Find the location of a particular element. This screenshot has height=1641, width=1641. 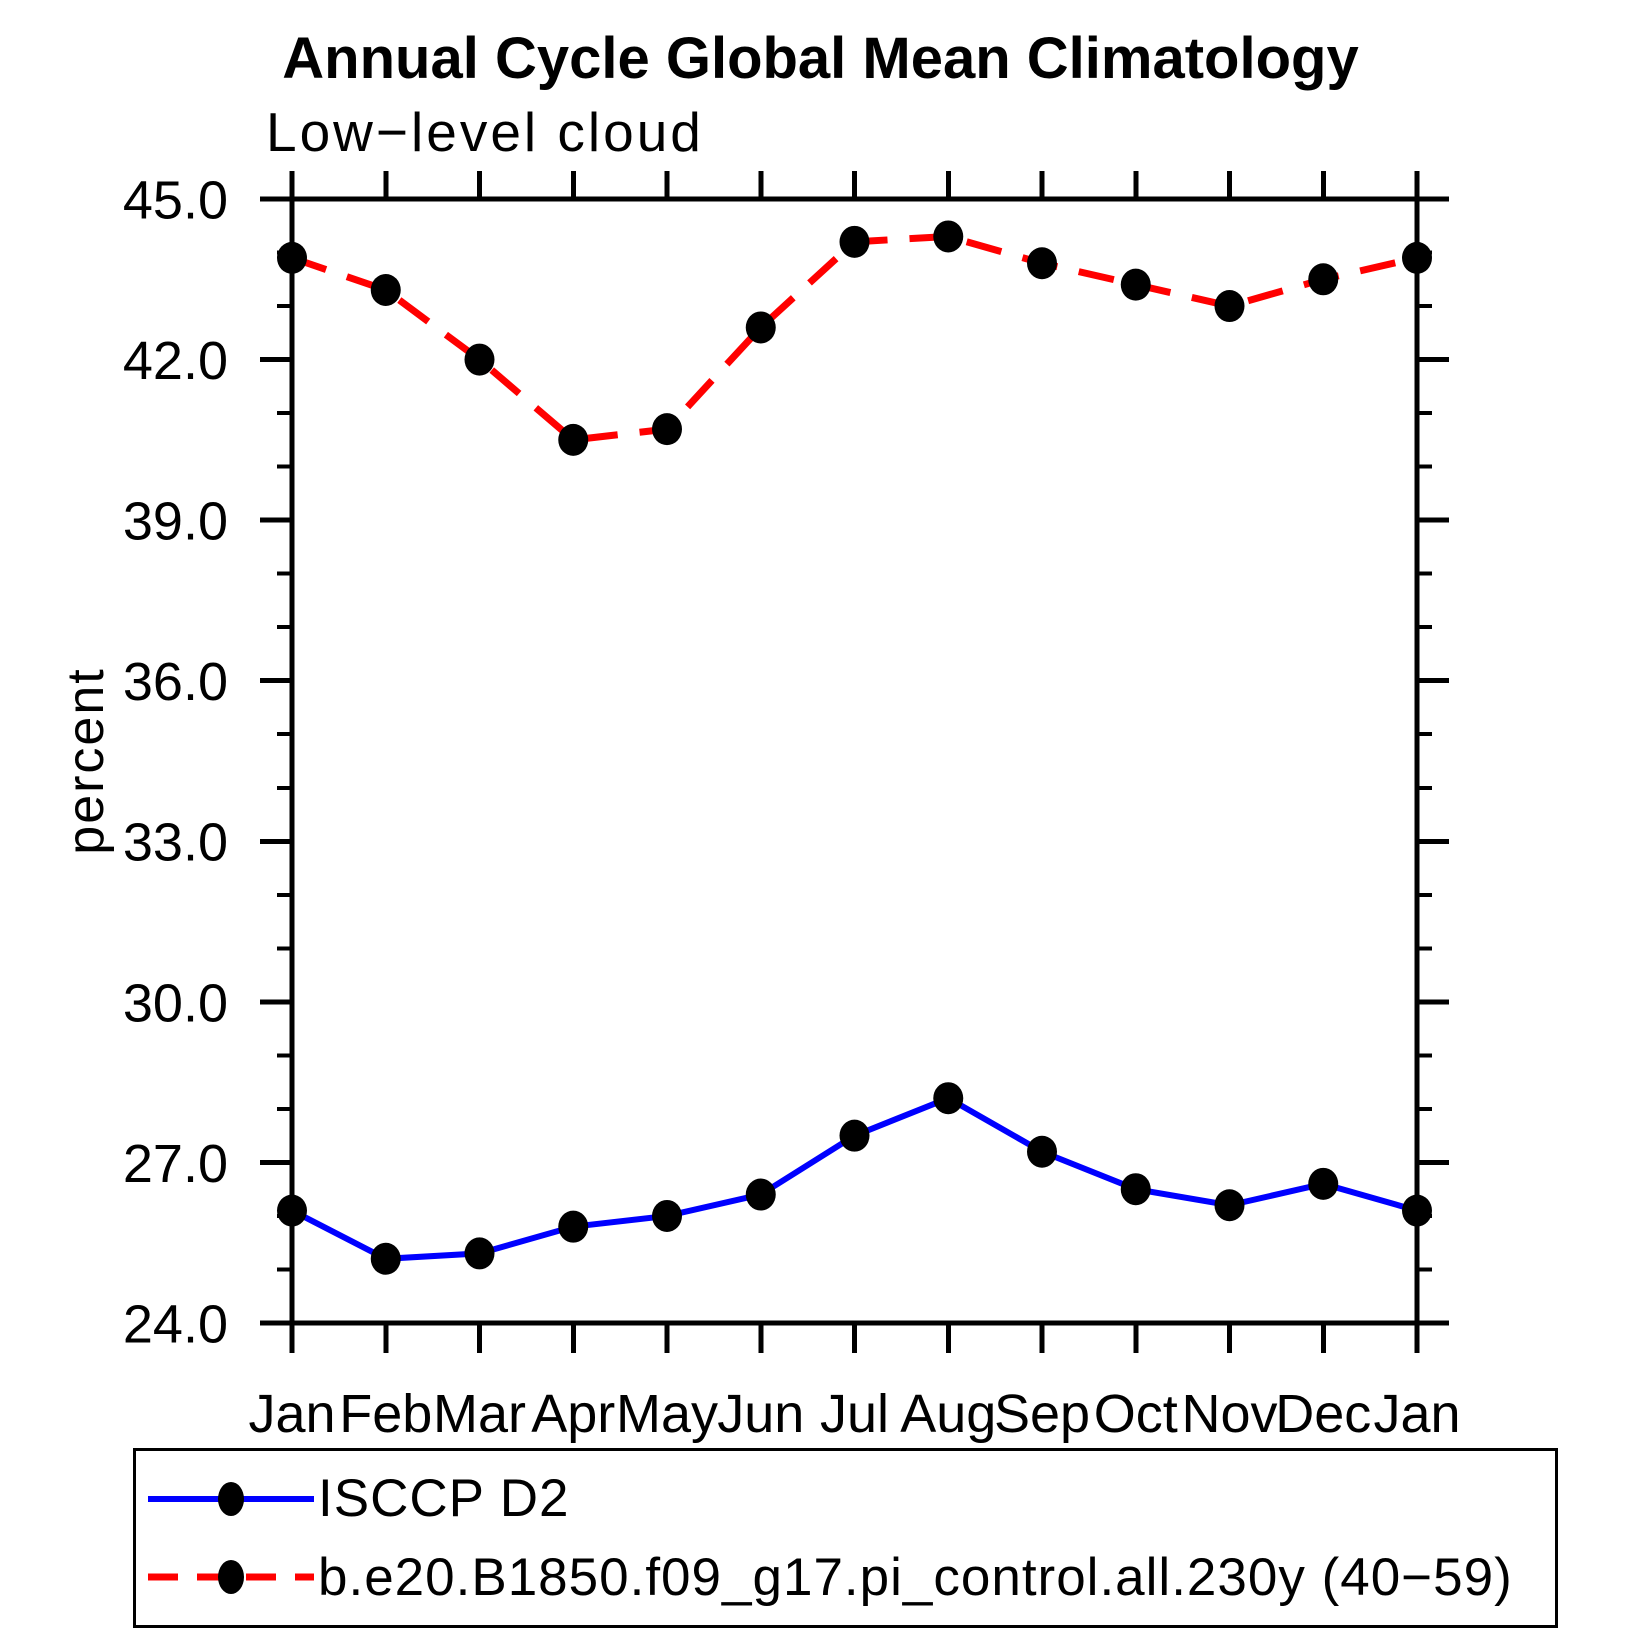

y-tick-label: 45.0 is located at coordinates (175, 200).